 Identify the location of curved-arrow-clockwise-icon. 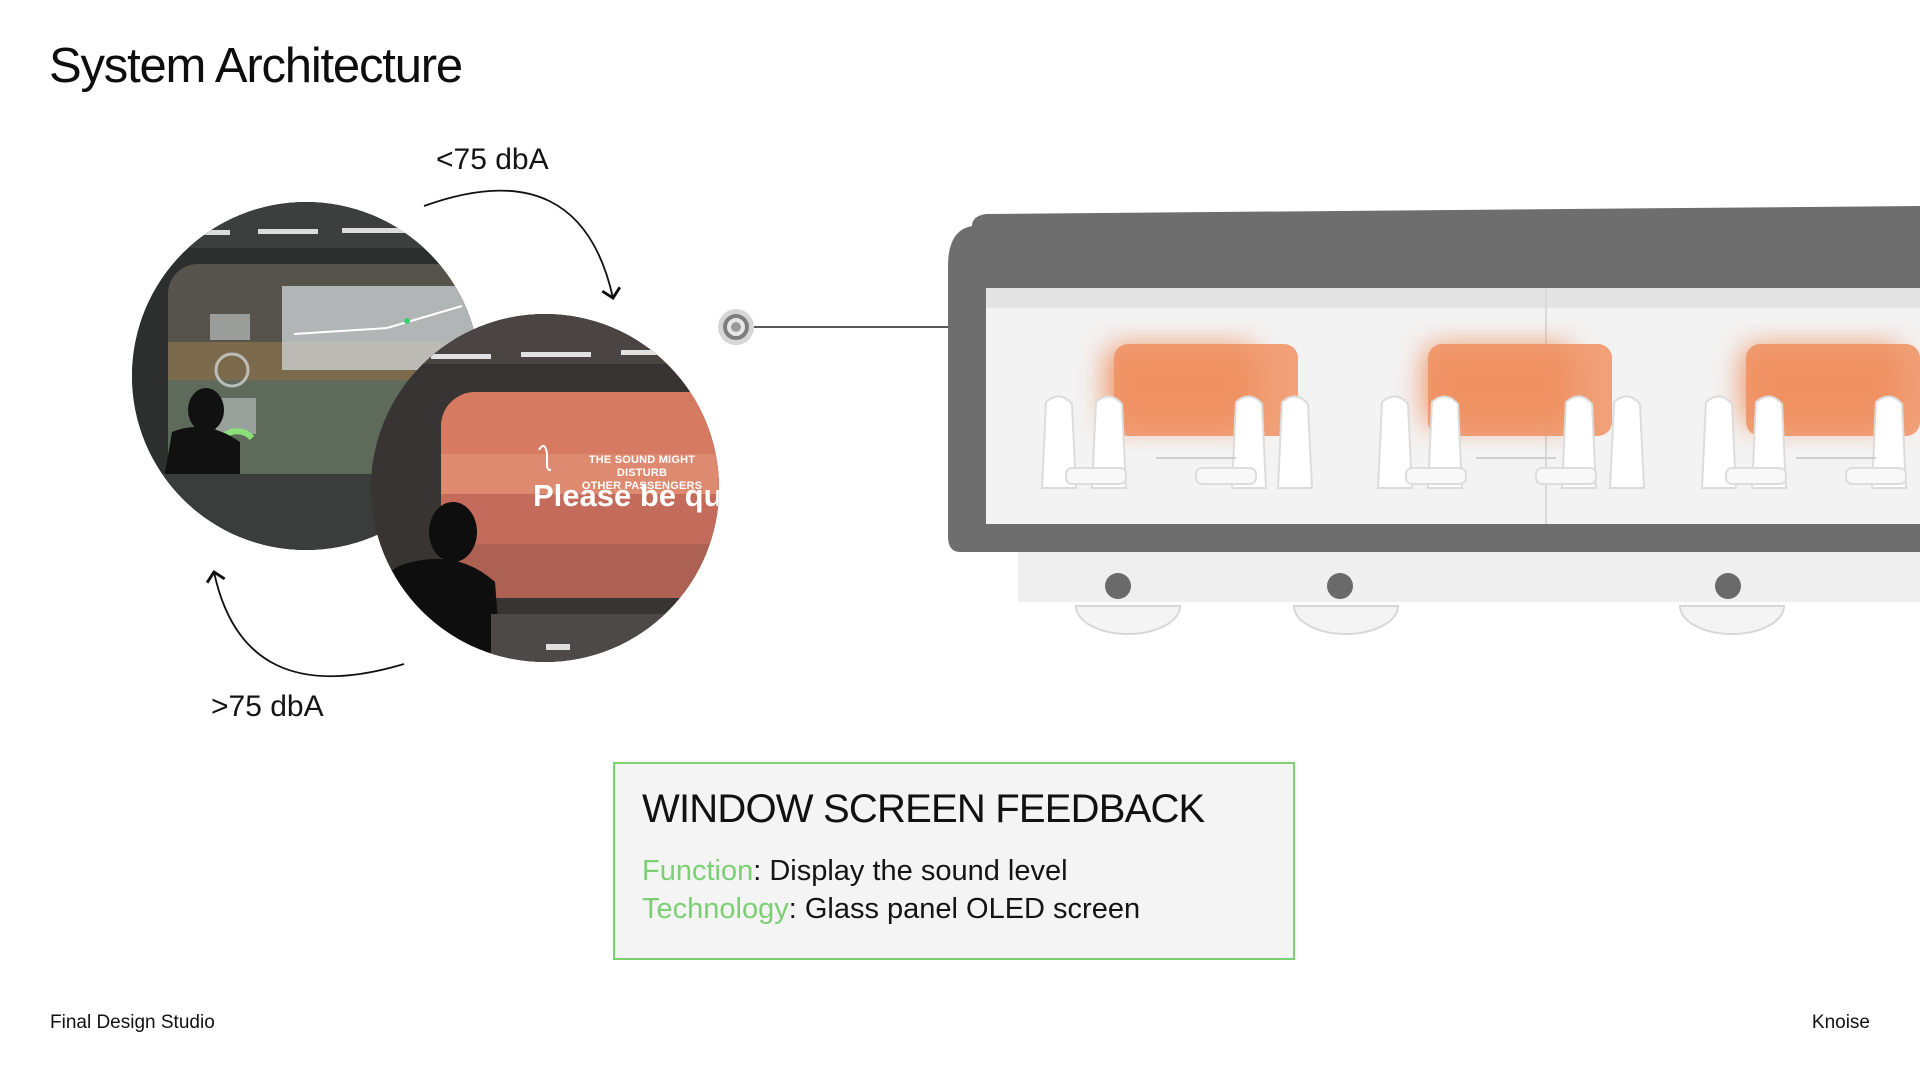
(522, 244).